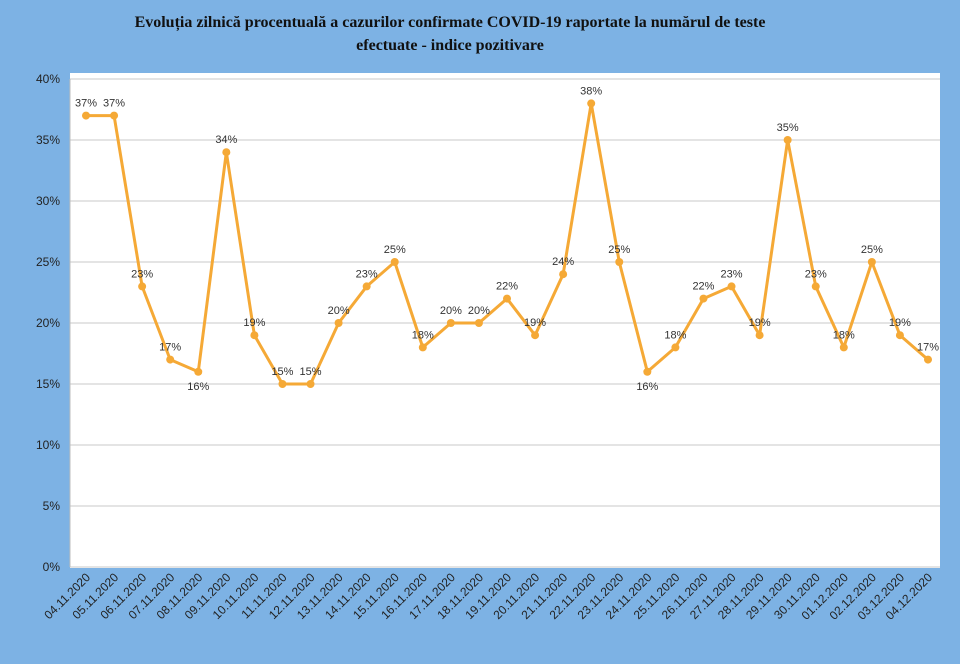 Image resolution: width=960 pixels, height=664 pixels. Describe the element at coordinates (591, 91) in the screenshot. I see `data-label: 38%` at that location.